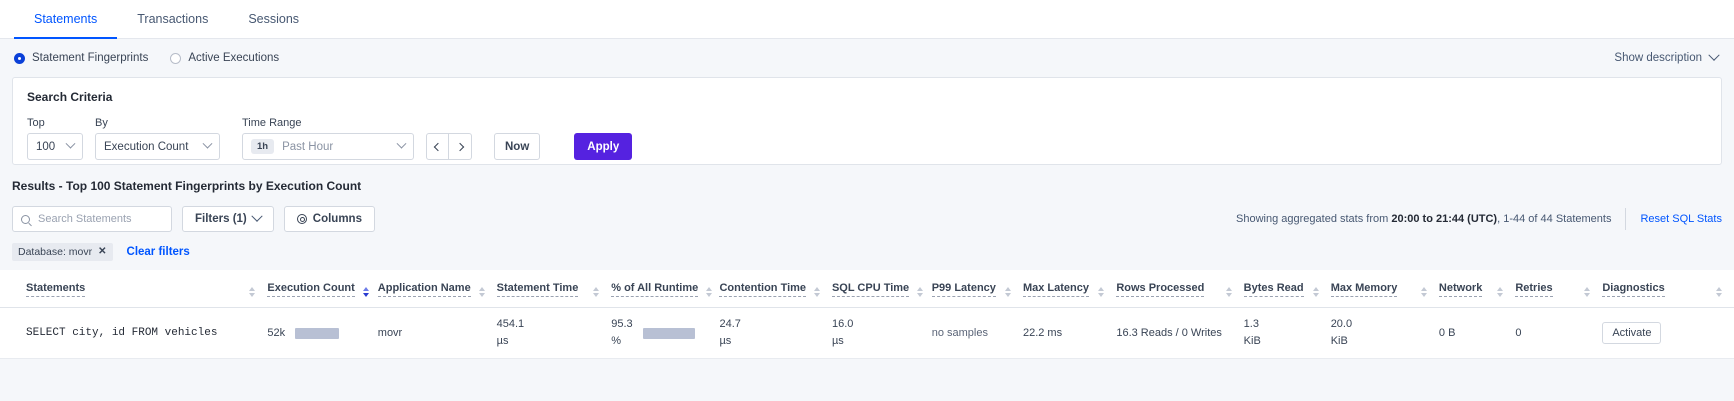 The image size is (1734, 401). What do you see at coordinates (977, 333) in the screenshot?
I see `cell-p99-latency: no samples` at bounding box center [977, 333].